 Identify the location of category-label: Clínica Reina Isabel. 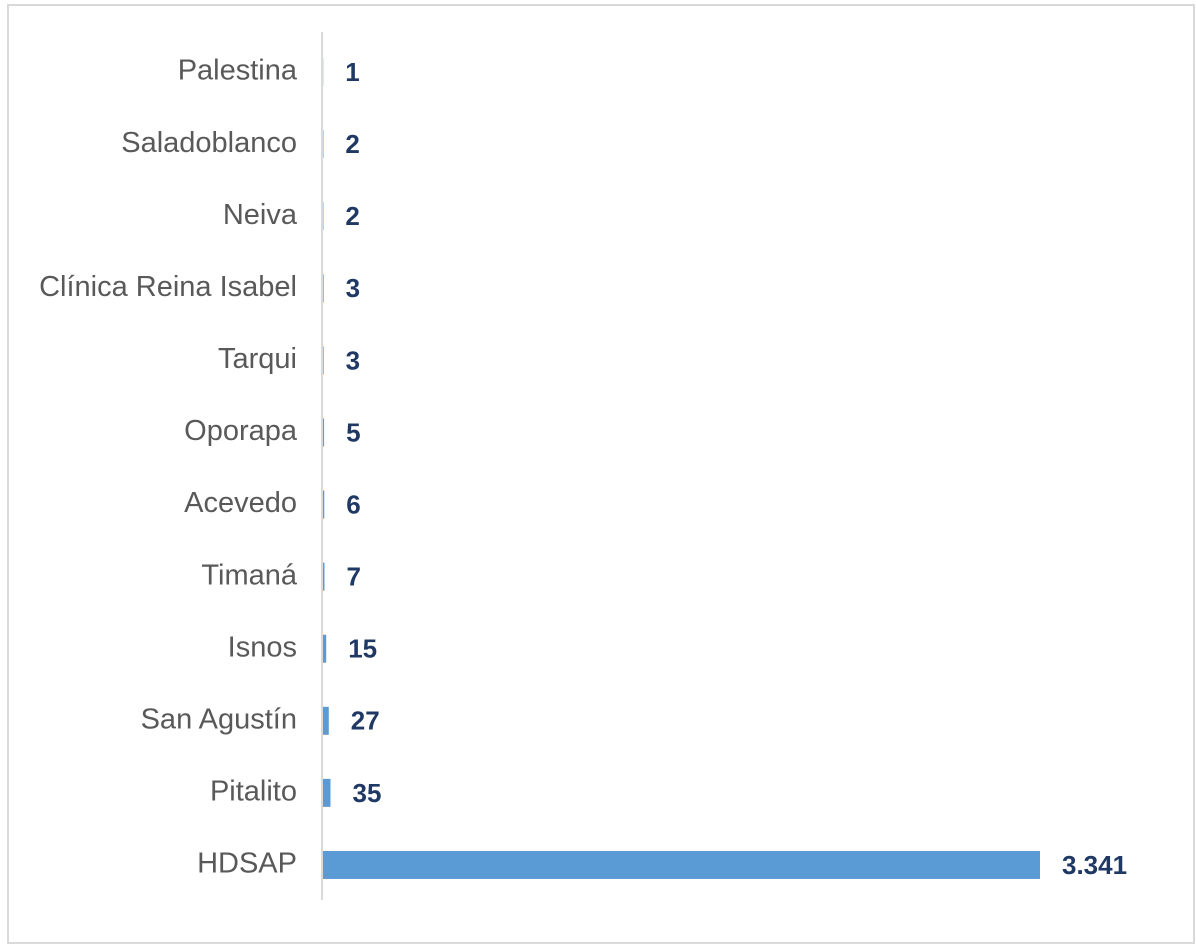
(168, 287).